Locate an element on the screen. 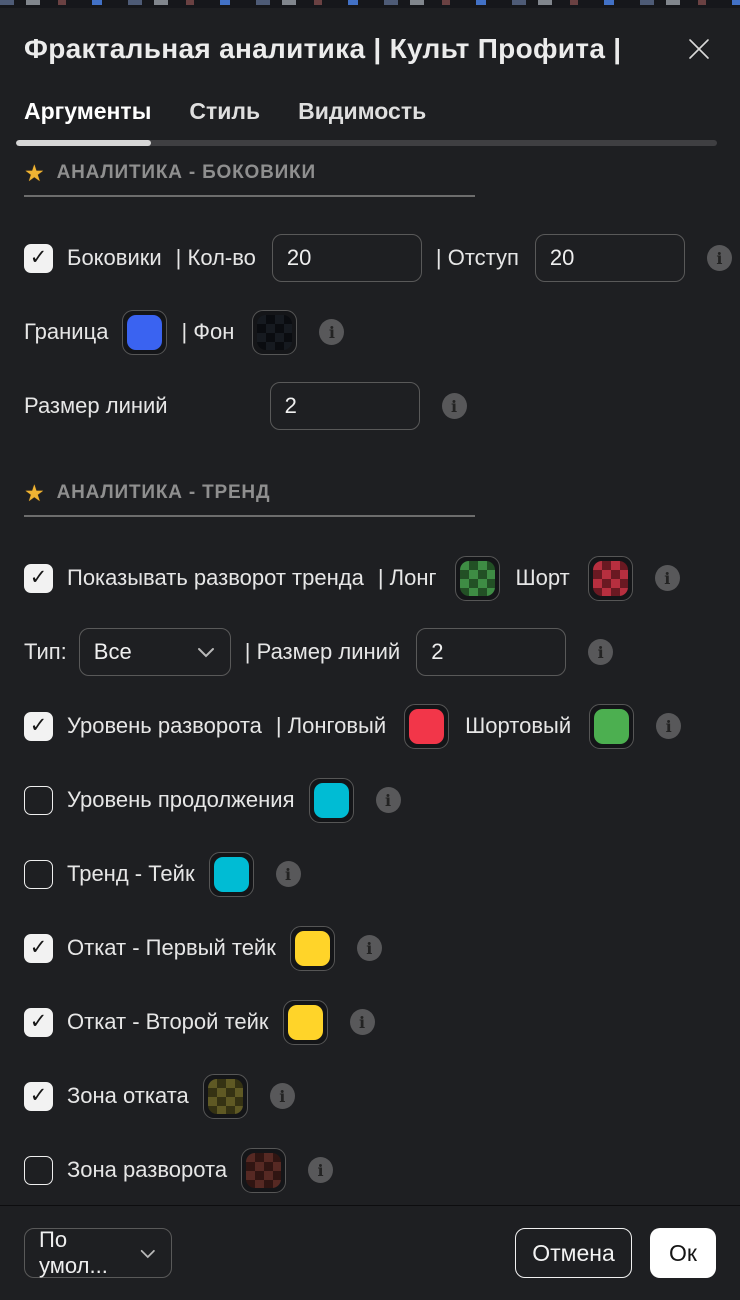  reversal-zone-color-chip is located at coordinates (264, 1170).